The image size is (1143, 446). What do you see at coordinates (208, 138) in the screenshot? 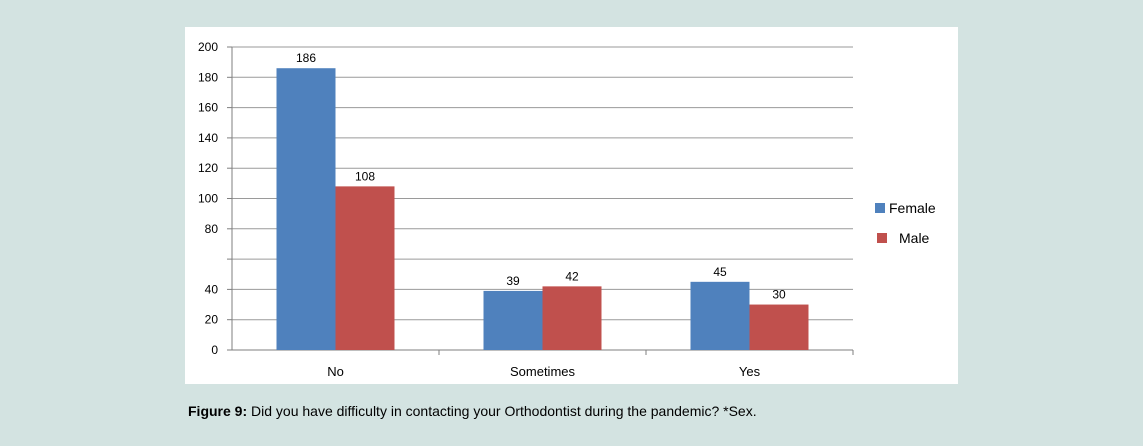
I see `y-tick-label: 140` at bounding box center [208, 138].